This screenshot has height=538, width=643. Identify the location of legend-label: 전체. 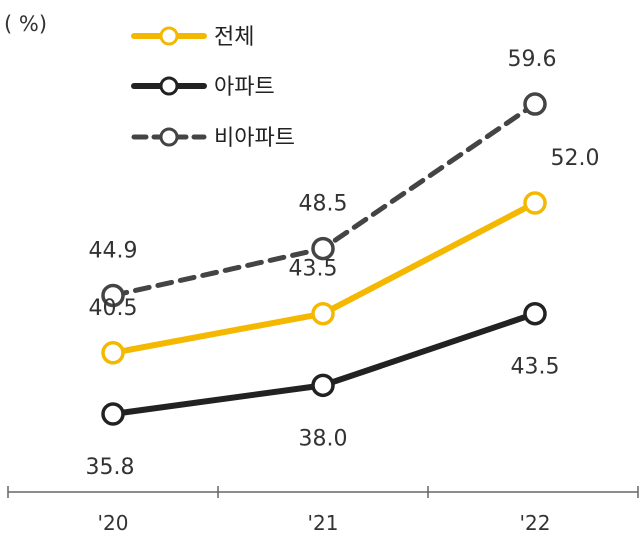
(234, 37).